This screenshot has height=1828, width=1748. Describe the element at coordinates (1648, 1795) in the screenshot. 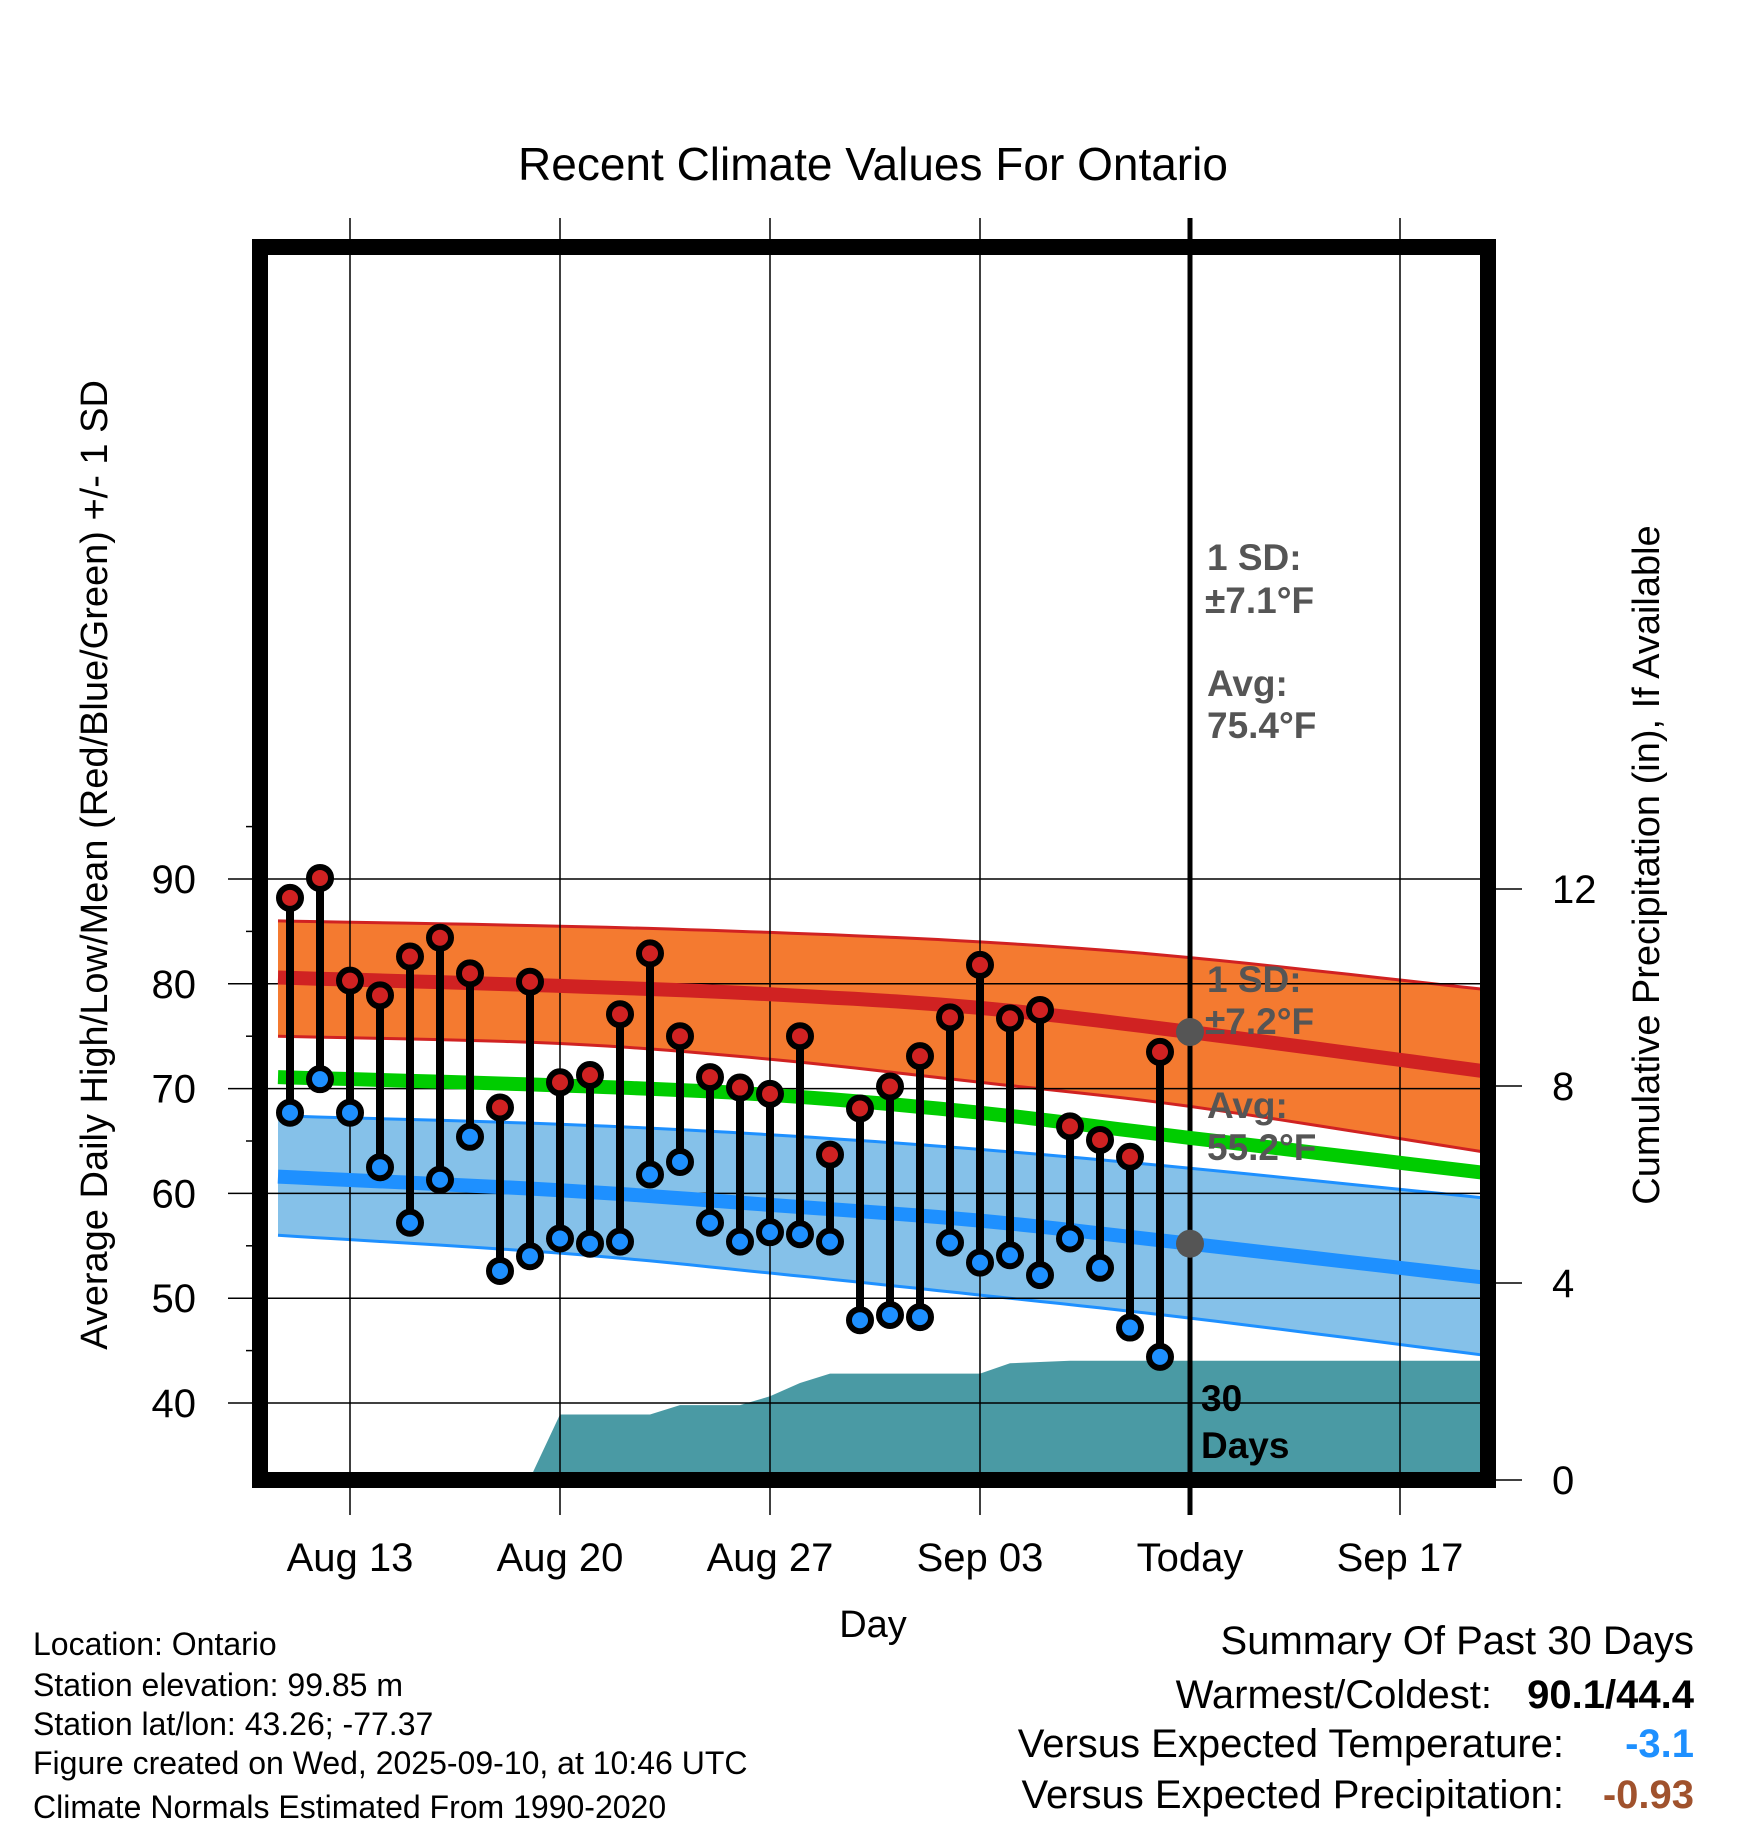

I see `summary-precip-value: -0.93` at that location.